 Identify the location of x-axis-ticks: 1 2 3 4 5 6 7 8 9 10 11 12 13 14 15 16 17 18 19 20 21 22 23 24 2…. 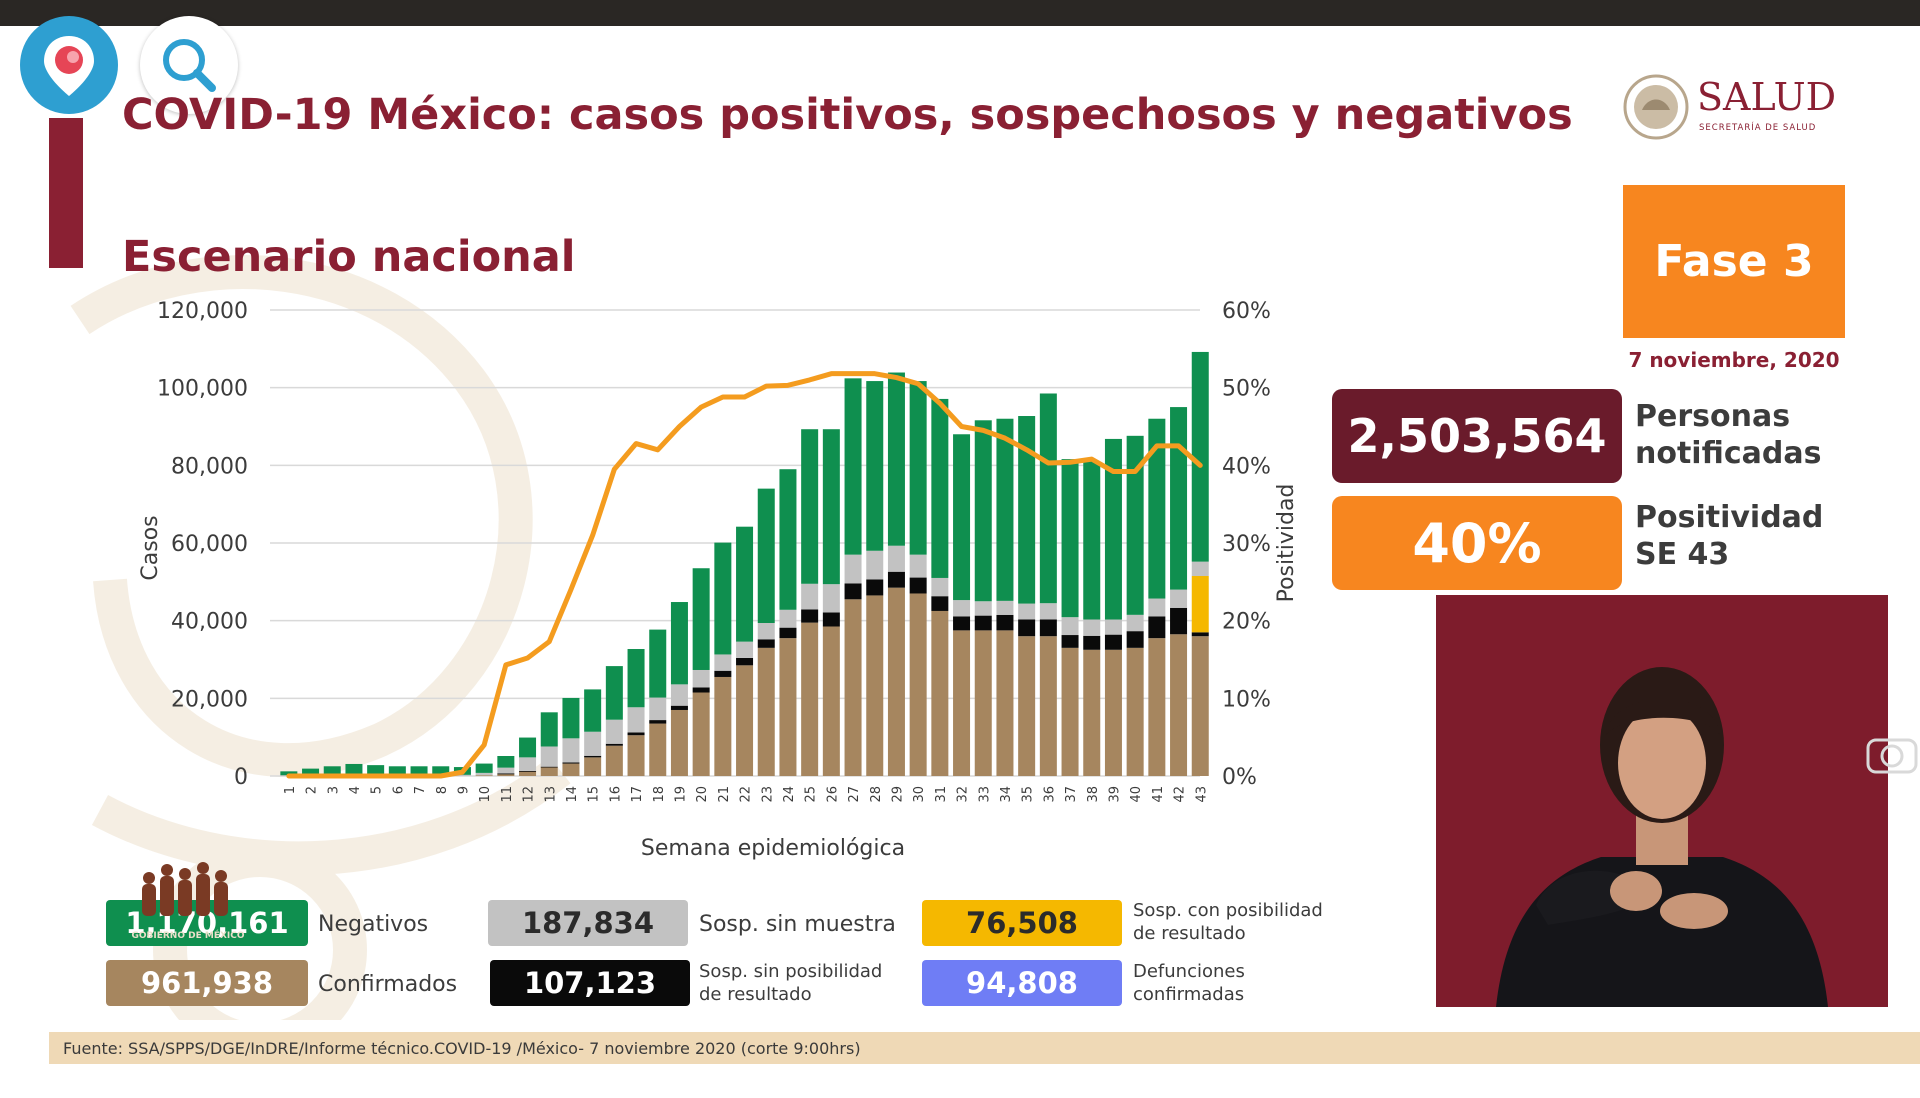
(746, 794).